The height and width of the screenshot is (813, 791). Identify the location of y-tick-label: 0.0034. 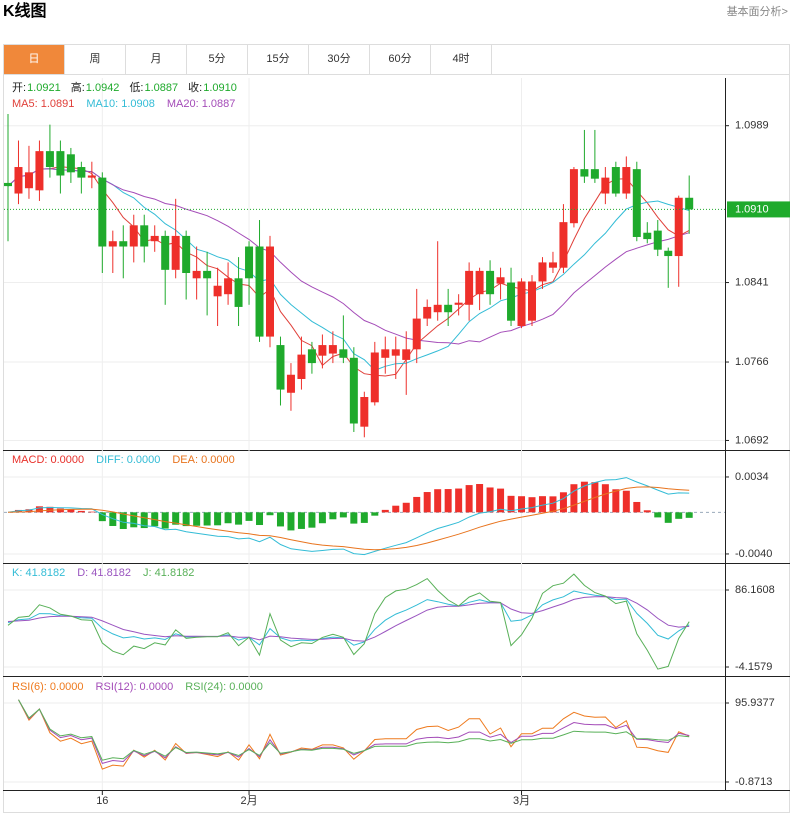
(752, 477).